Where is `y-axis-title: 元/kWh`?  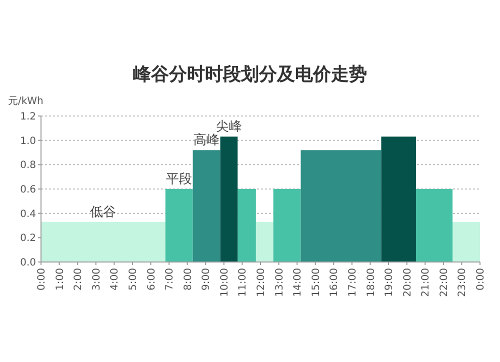 y-axis-title: 元/kWh is located at coordinates (26, 101).